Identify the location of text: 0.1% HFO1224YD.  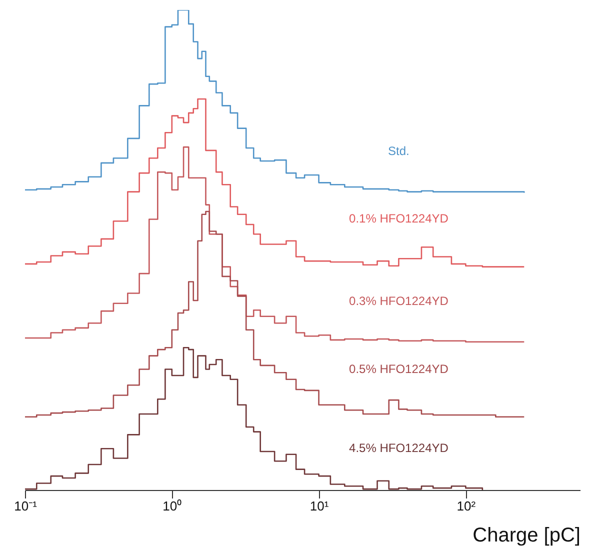
(399, 219).